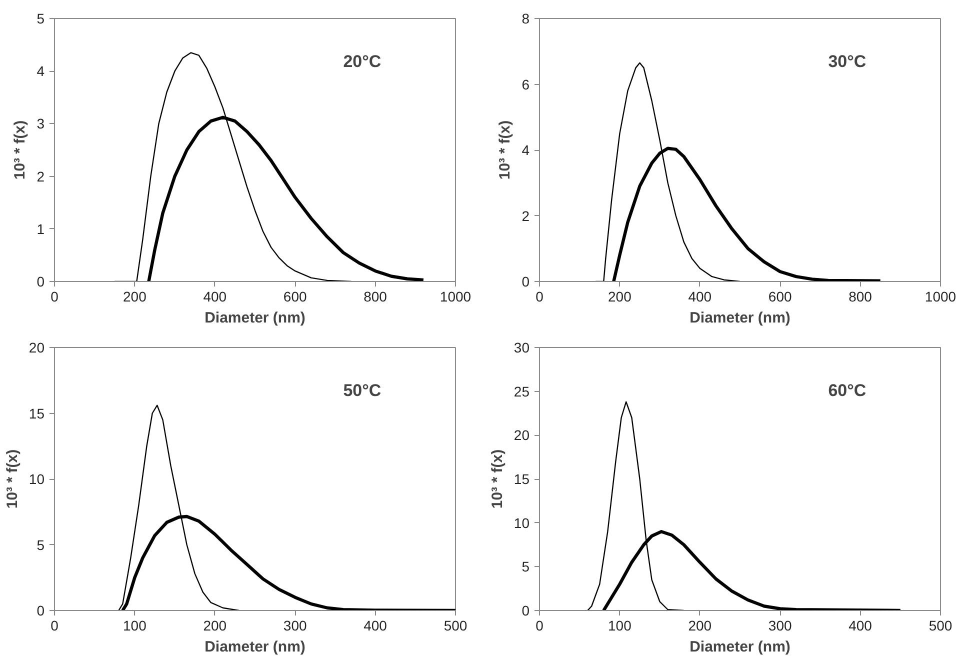  Describe the element at coordinates (40, 228) in the screenshot. I see `y-tick-label: 1` at that location.